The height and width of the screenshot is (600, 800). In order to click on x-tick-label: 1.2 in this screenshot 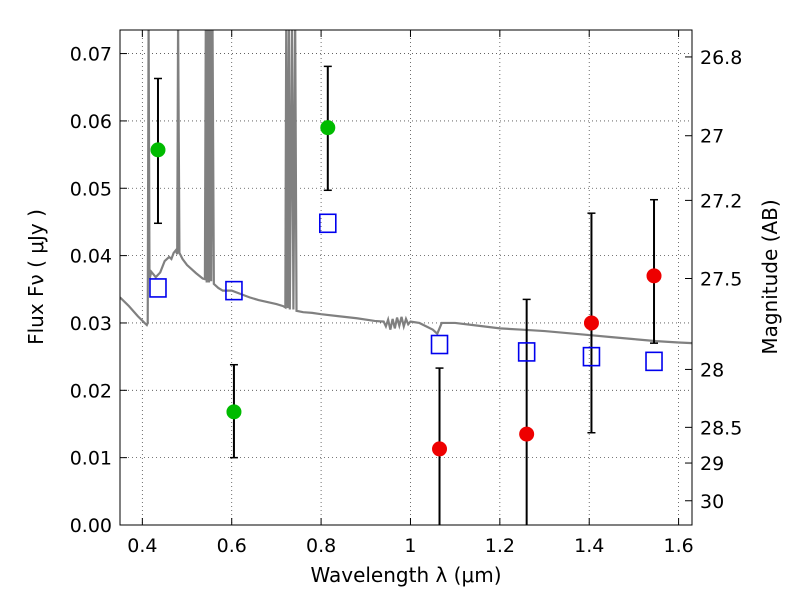, I will do `click(500, 546)`.